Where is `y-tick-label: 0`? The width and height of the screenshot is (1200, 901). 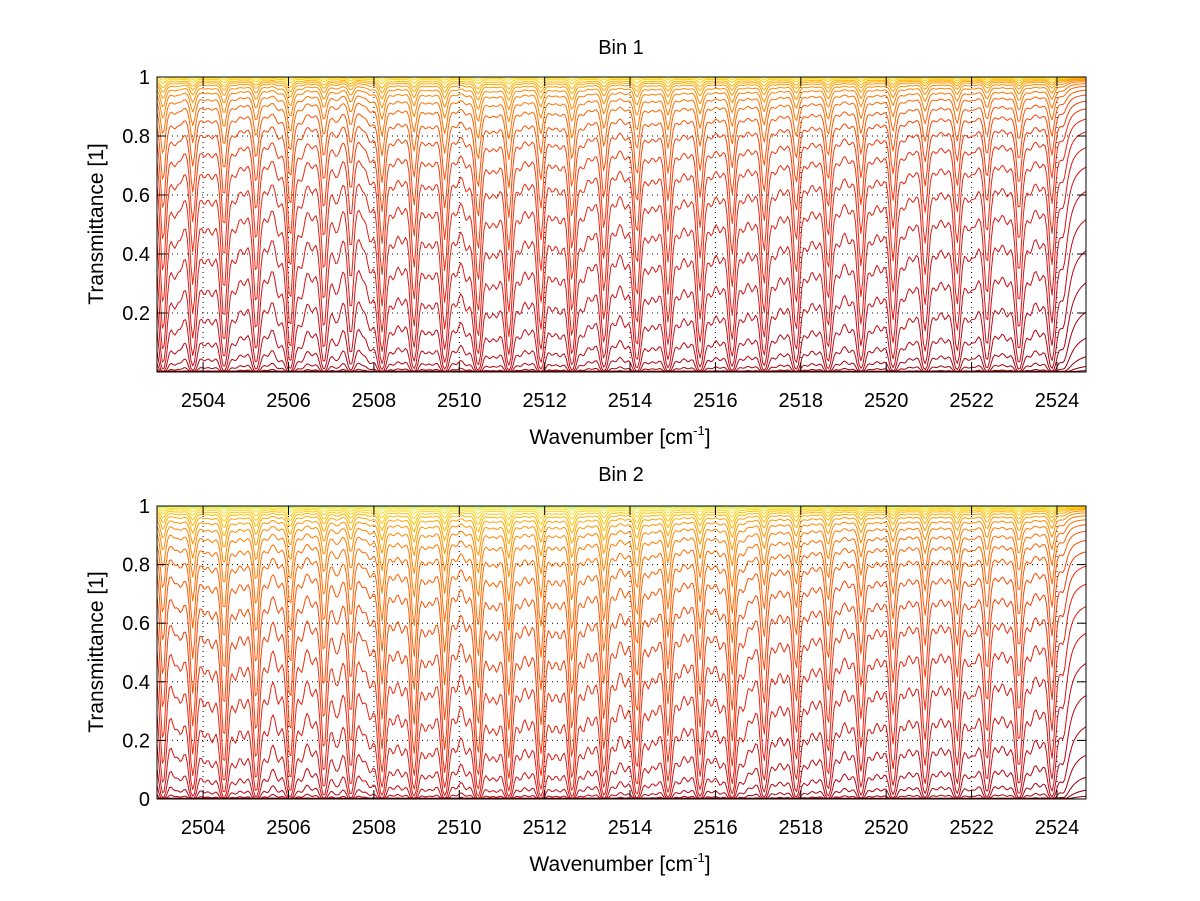 y-tick-label: 0 is located at coordinates (144, 800).